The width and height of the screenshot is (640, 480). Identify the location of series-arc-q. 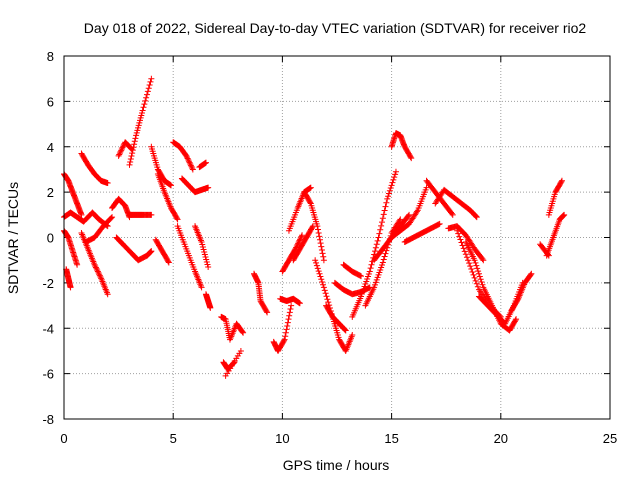
(195, 185).